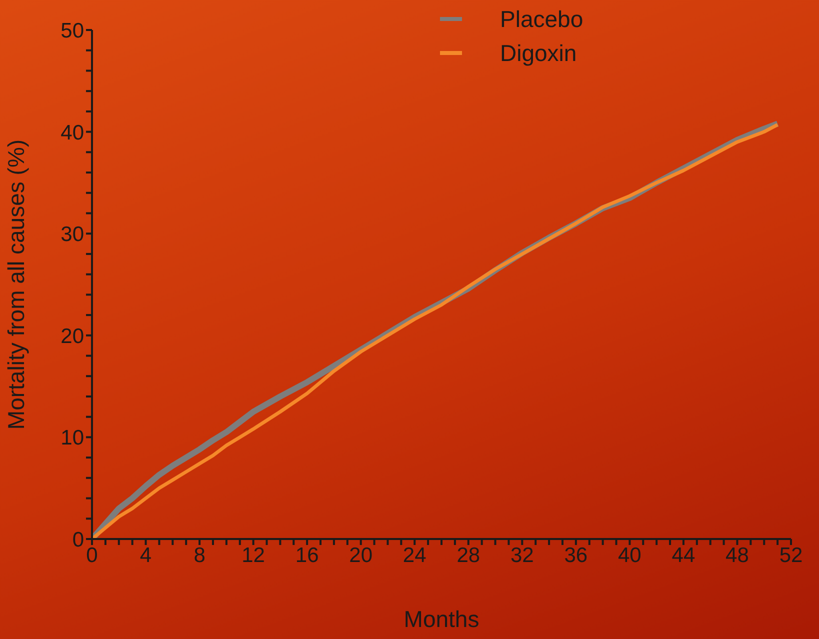 The width and height of the screenshot is (819, 639). I want to click on y-tick-label: 20, so click(72, 336).